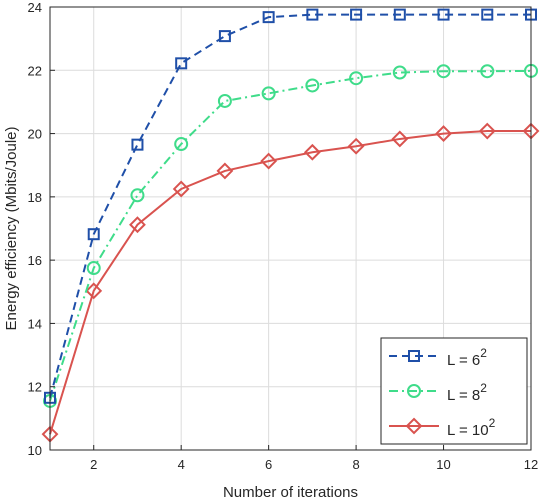 Image resolution: width=540 pixels, height=503 pixels. Describe the element at coordinates (35, 134) in the screenshot. I see `y-tick-label: 20` at that location.